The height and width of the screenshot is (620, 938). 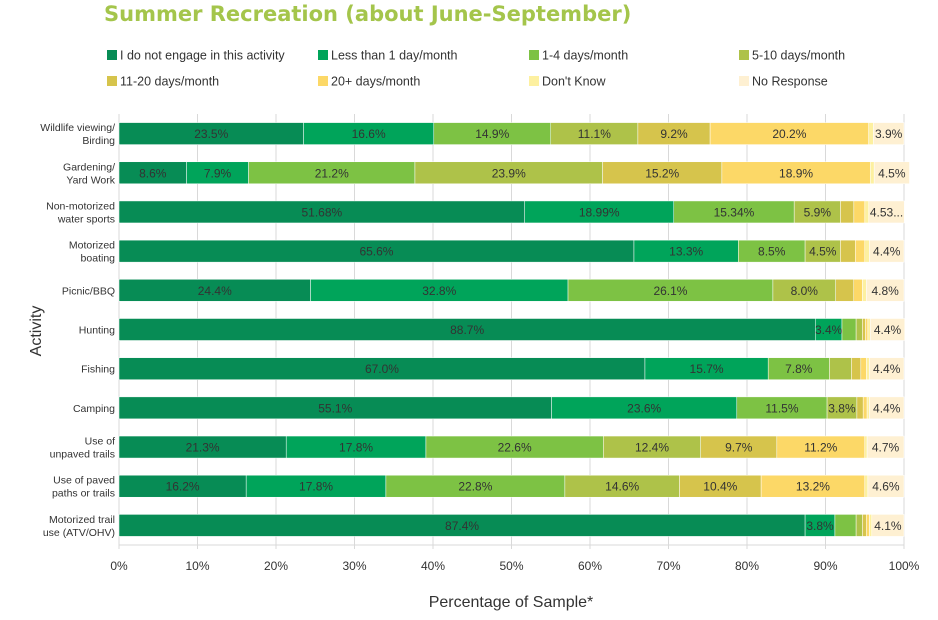 What do you see at coordinates (904, 566) in the screenshot?
I see `x-tick-label: 100%` at bounding box center [904, 566].